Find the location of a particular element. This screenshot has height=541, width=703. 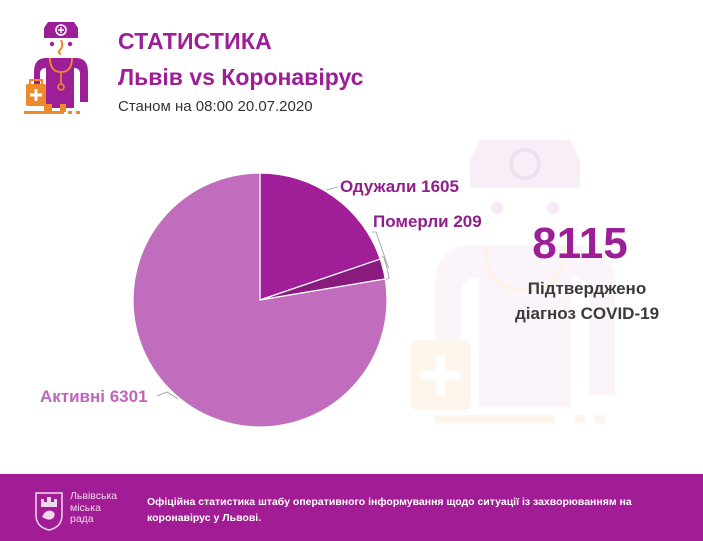

leader-active is located at coordinates (167, 395).